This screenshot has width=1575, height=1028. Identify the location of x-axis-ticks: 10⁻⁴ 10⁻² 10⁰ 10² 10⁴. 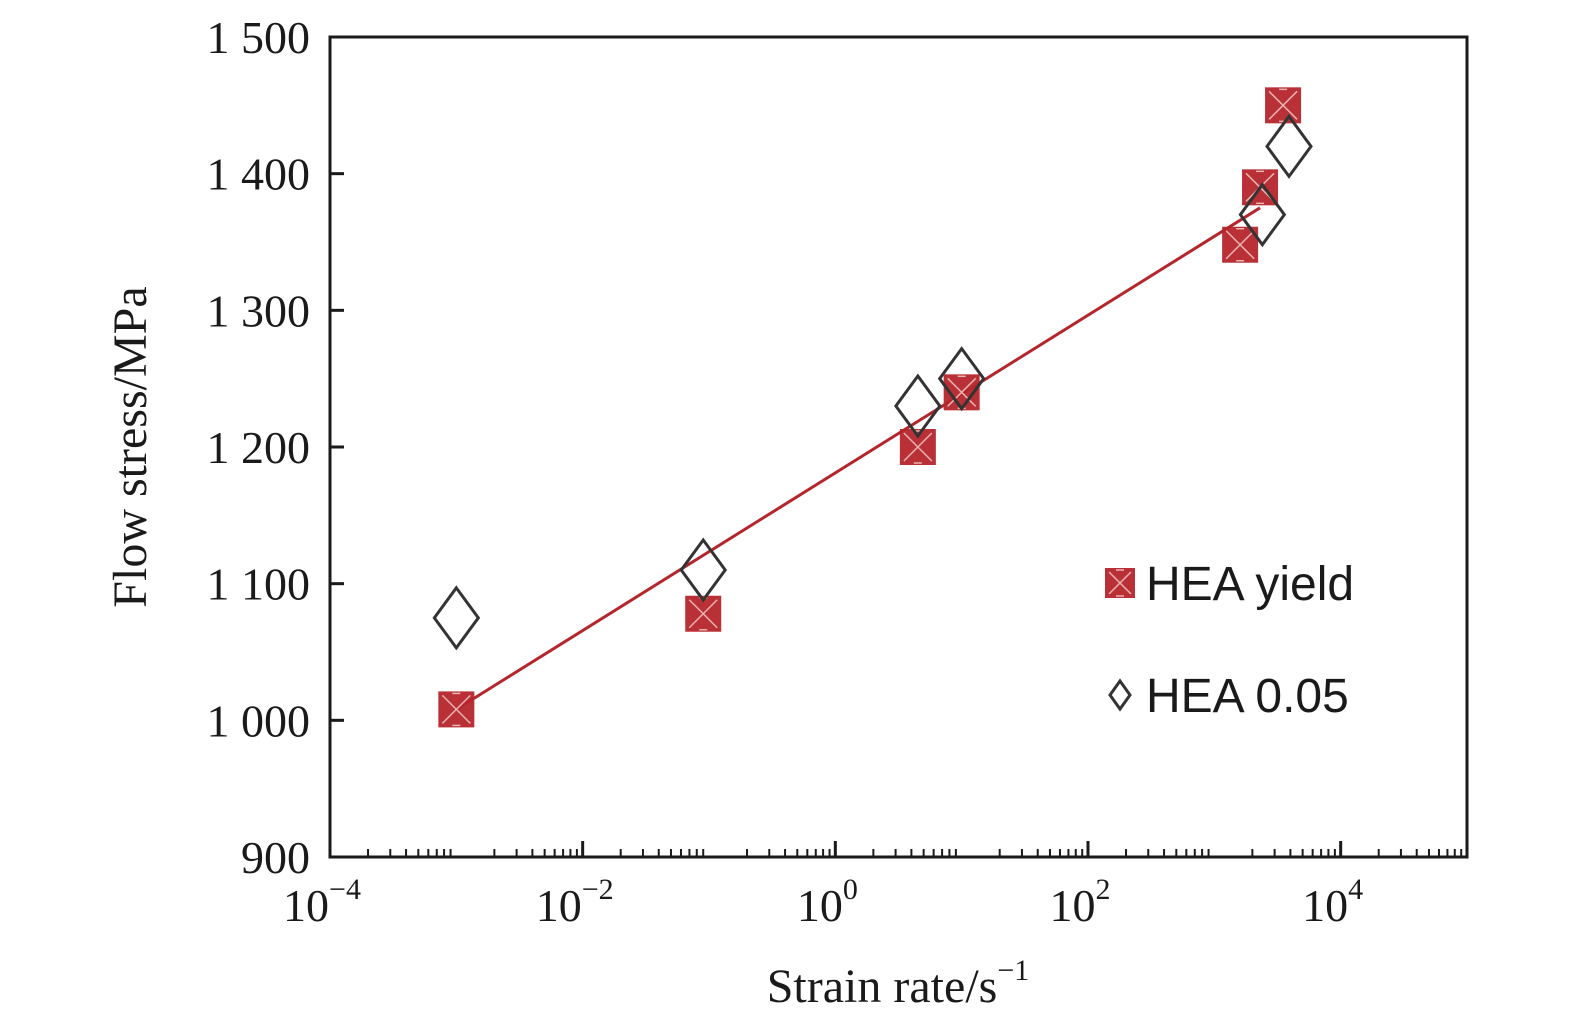
(823, 886).